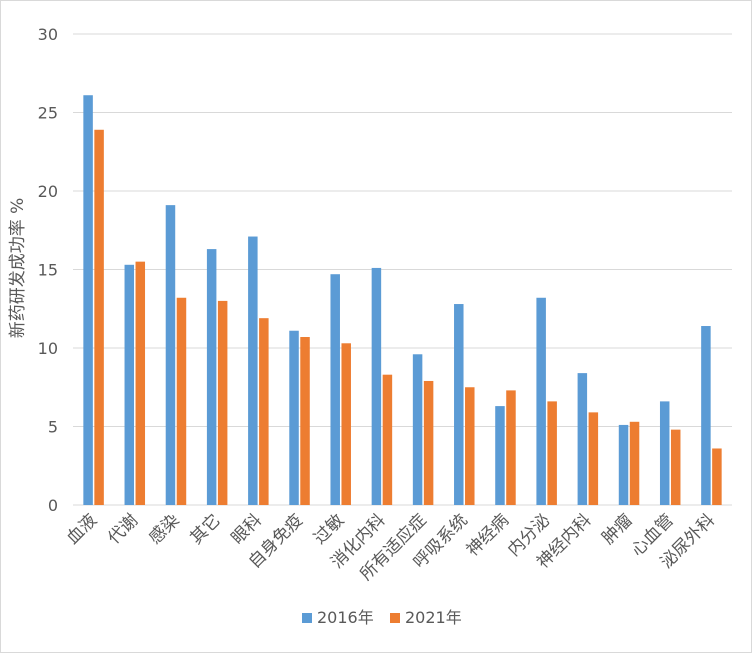 This screenshot has height=653, width=752. Describe the element at coordinates (88, 300) in the screenshot. I see `bar-2016年-血液` at that location.